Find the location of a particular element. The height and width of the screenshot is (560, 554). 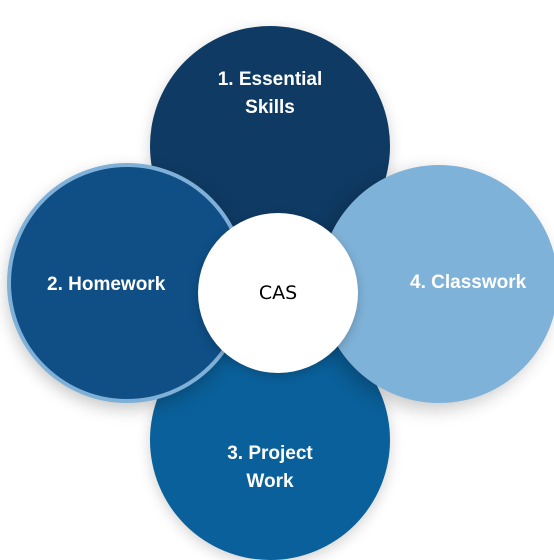

center-circle-cas: CAS is located at coordinates (278, 293).